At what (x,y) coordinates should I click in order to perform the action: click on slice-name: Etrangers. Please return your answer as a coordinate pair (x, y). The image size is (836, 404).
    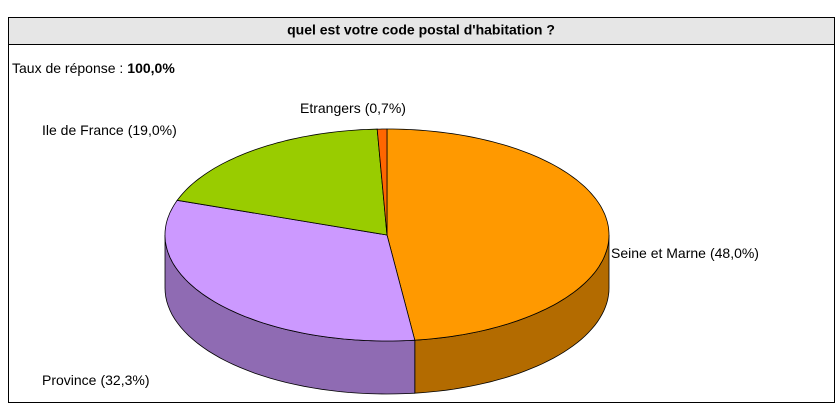
    Looking at the image, I should click on (330, 108).